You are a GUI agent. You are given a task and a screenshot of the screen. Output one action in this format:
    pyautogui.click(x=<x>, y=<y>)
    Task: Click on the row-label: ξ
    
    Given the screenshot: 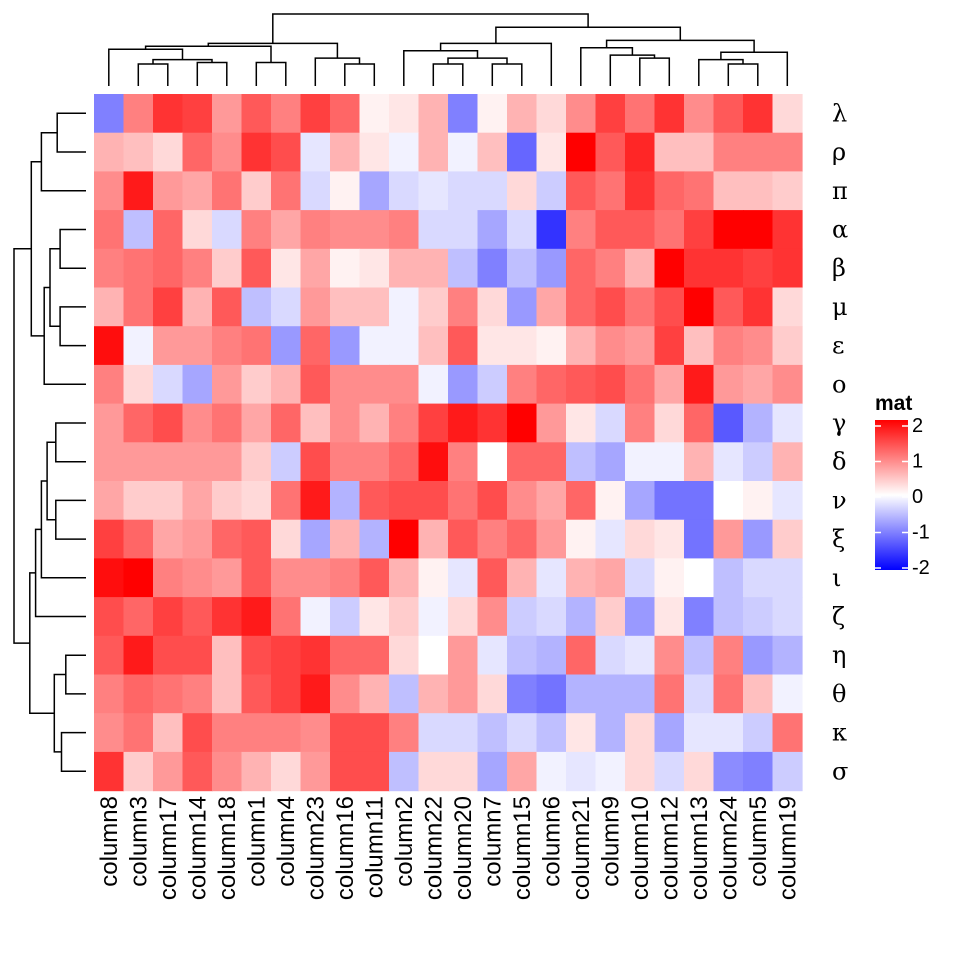 What is the action you would take?
    pyautogui.click(x=838, y=539)
    